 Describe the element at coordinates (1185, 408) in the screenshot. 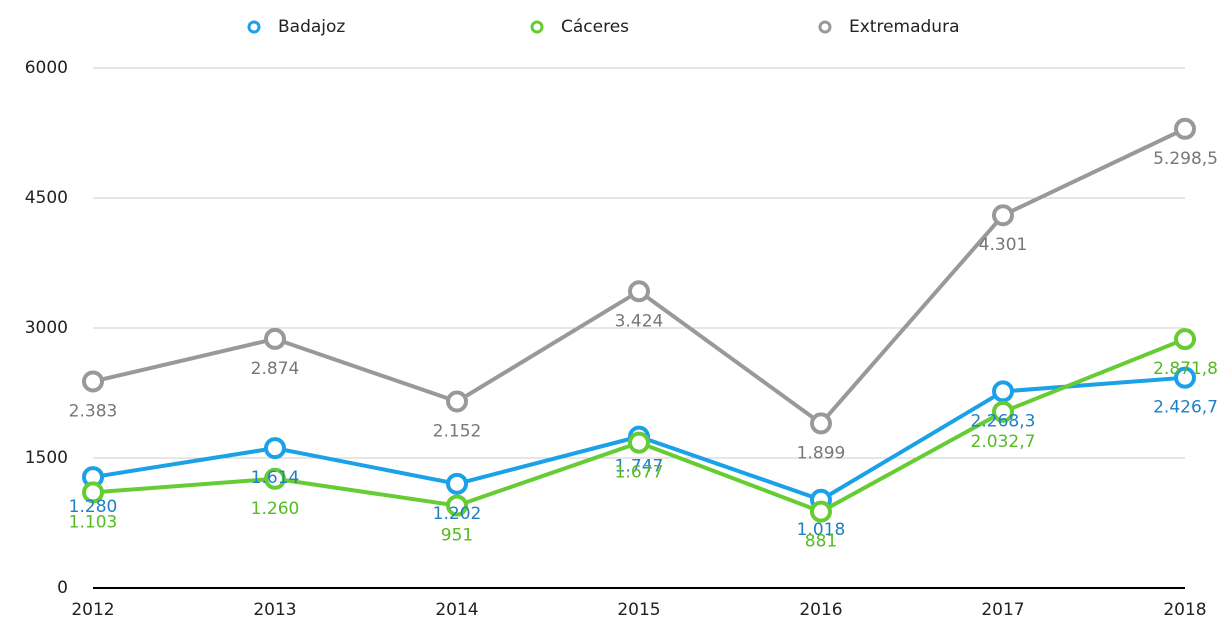

I see `data-label: 2.426,7` at that location.